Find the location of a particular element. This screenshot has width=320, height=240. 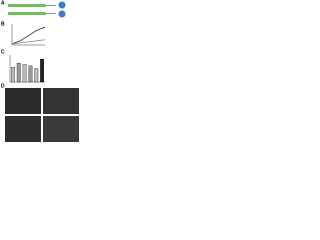

panel-label: D is located at coordinates (3, 86).